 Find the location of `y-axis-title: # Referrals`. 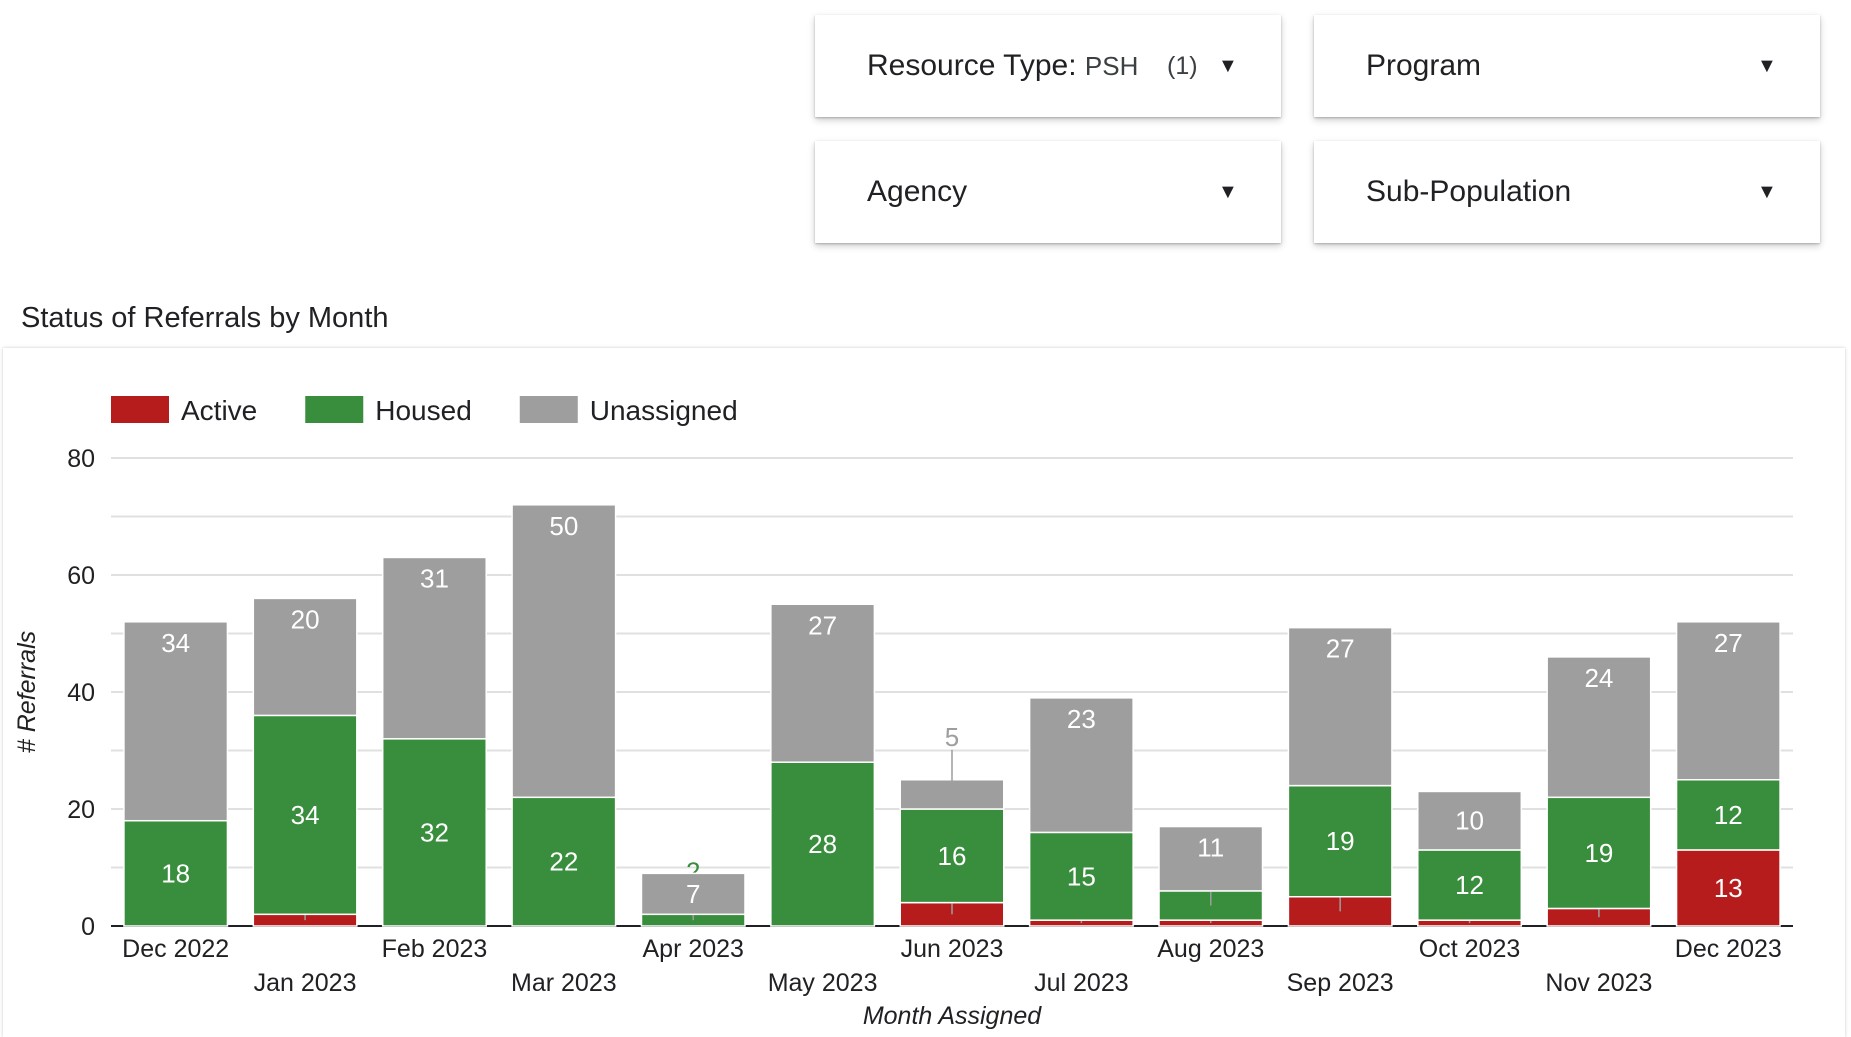

y-axis-title: # Referrals is located at coordinates (27, 692).